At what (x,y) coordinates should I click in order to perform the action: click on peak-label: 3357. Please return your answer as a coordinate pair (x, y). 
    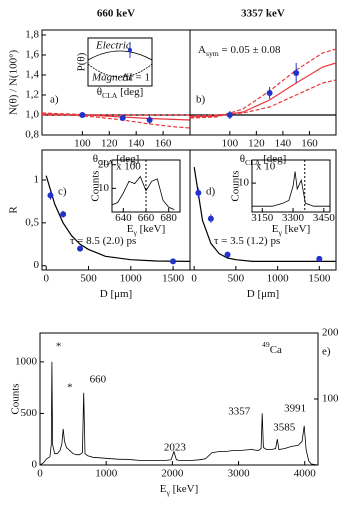
    Looking at the image, I should click on (239, 412).